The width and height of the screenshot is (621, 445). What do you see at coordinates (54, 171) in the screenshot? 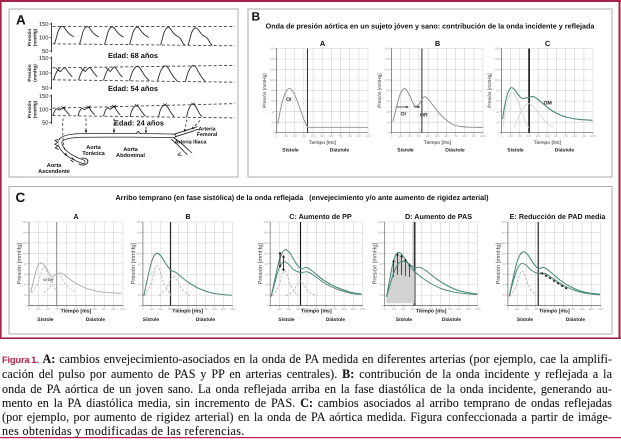
I see `svg-text: Ascendente` at bounding box center [54, 171].